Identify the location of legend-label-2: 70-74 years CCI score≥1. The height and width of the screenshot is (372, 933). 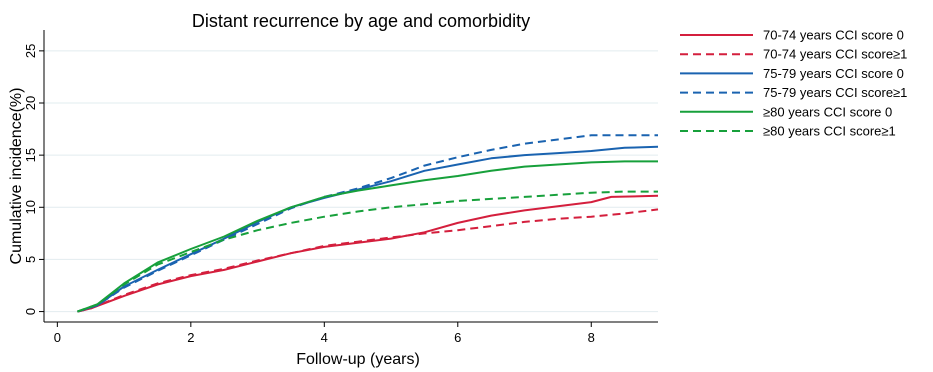
(835, 54).